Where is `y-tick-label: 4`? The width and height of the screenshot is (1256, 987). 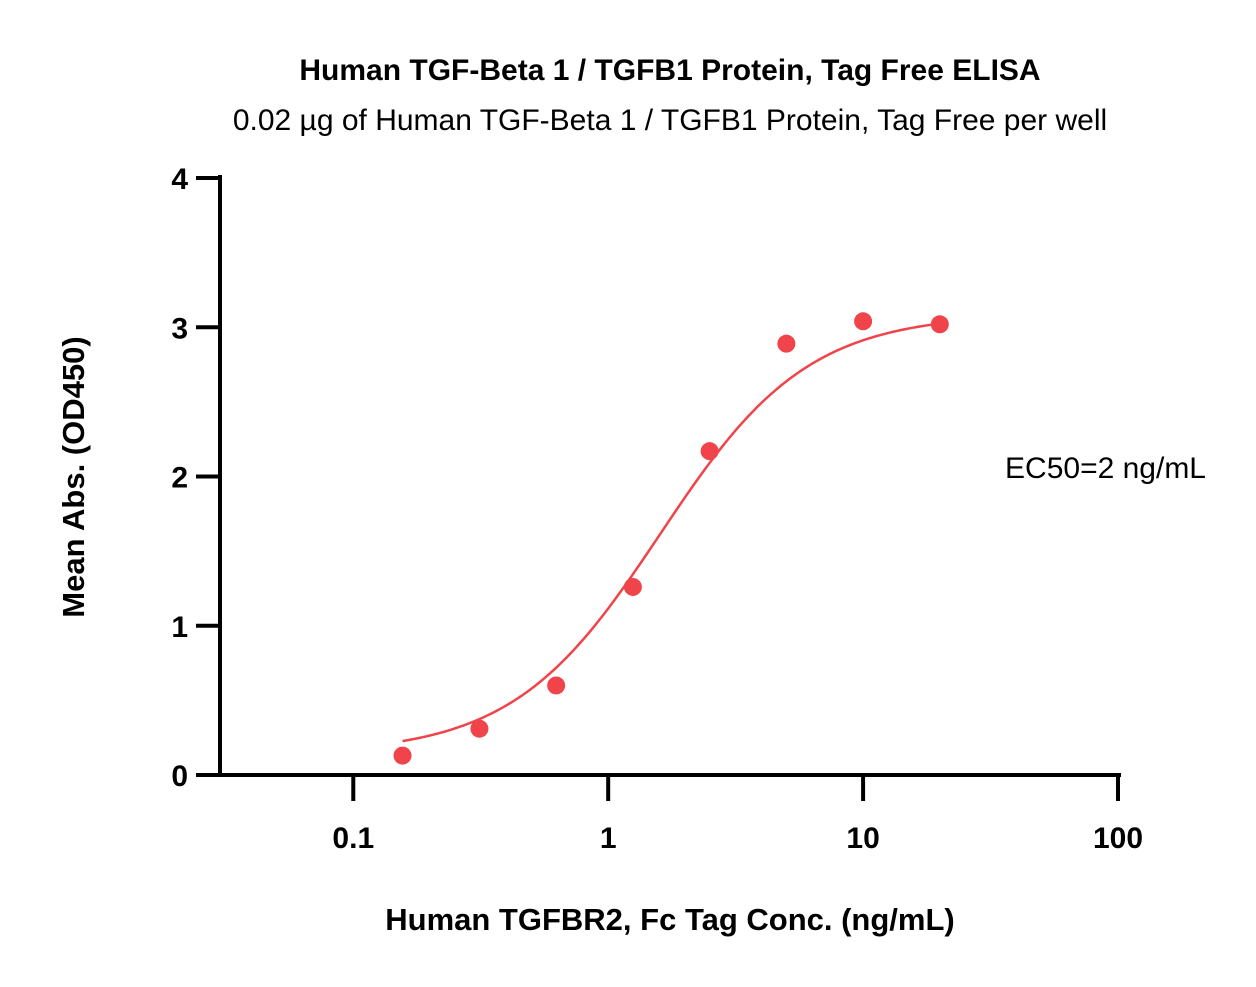
y-tick-label: 4 is located at coordinates (179, 179).